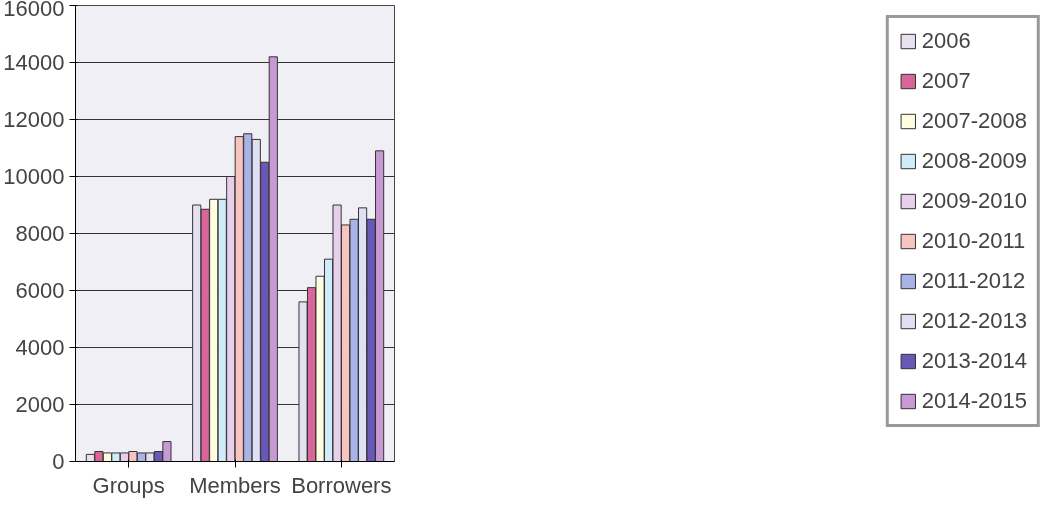  I want to click on y-tick-label: 6000, so click(40, 290).